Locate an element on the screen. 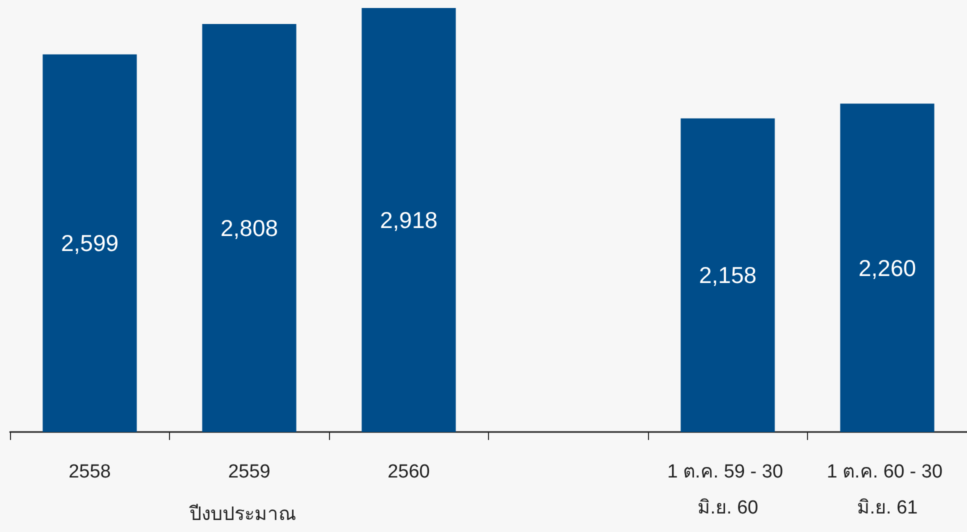  data-label: 2,158 is located at coordinates (727, 275).